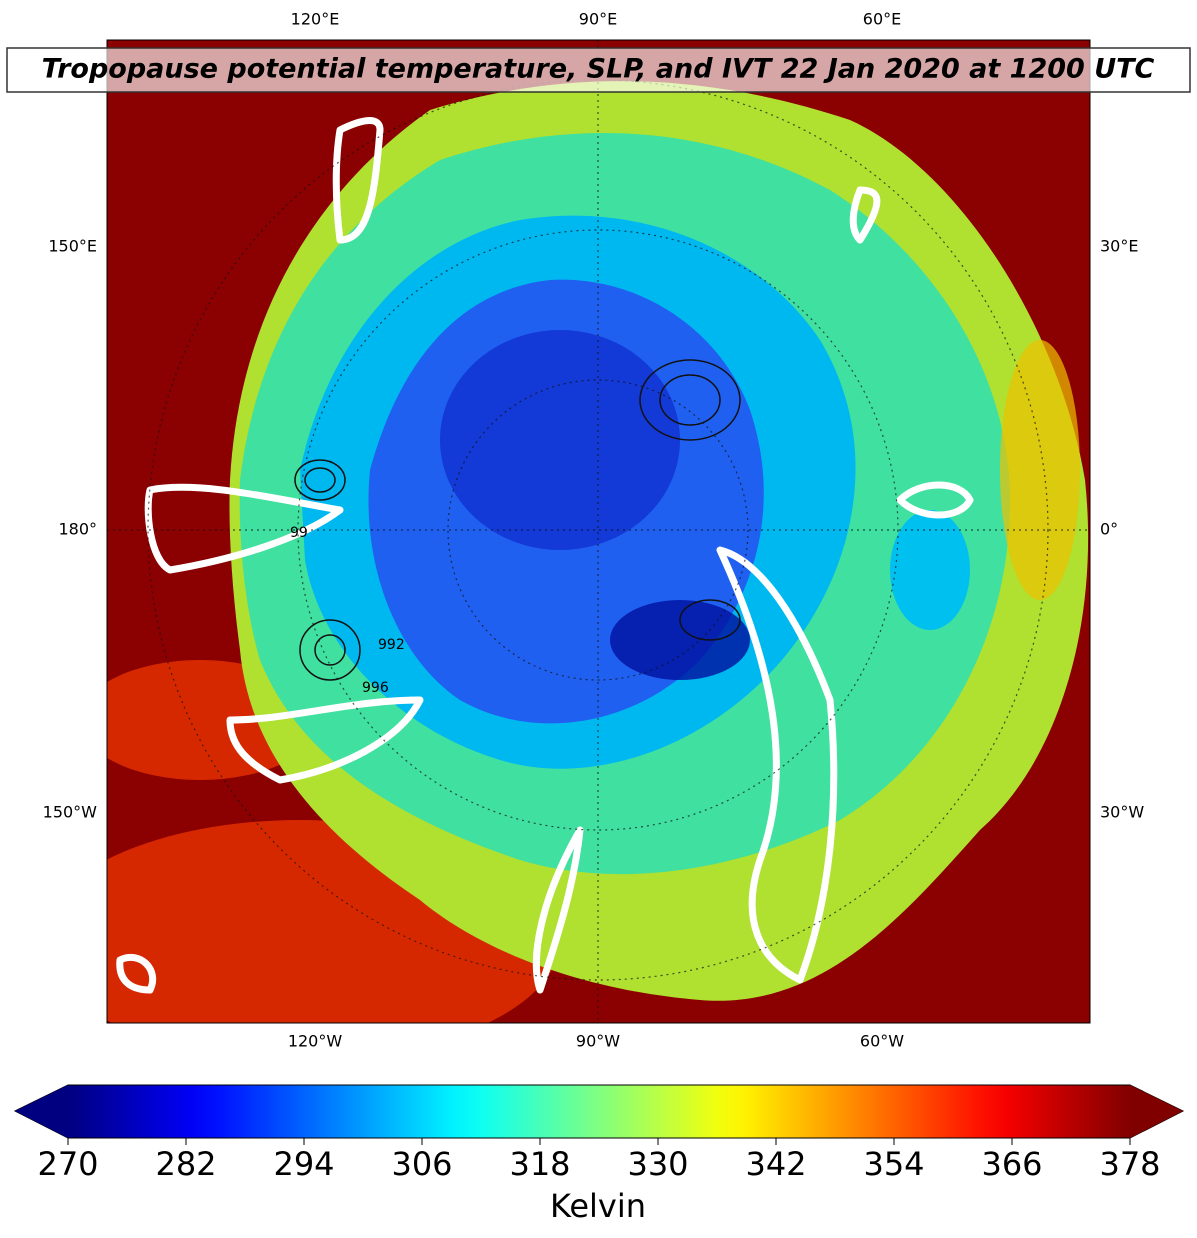 The height and width of the screenshot is (1238, 1197). I want to click on colorbar-label: Kelvin, so click(598, 1206).